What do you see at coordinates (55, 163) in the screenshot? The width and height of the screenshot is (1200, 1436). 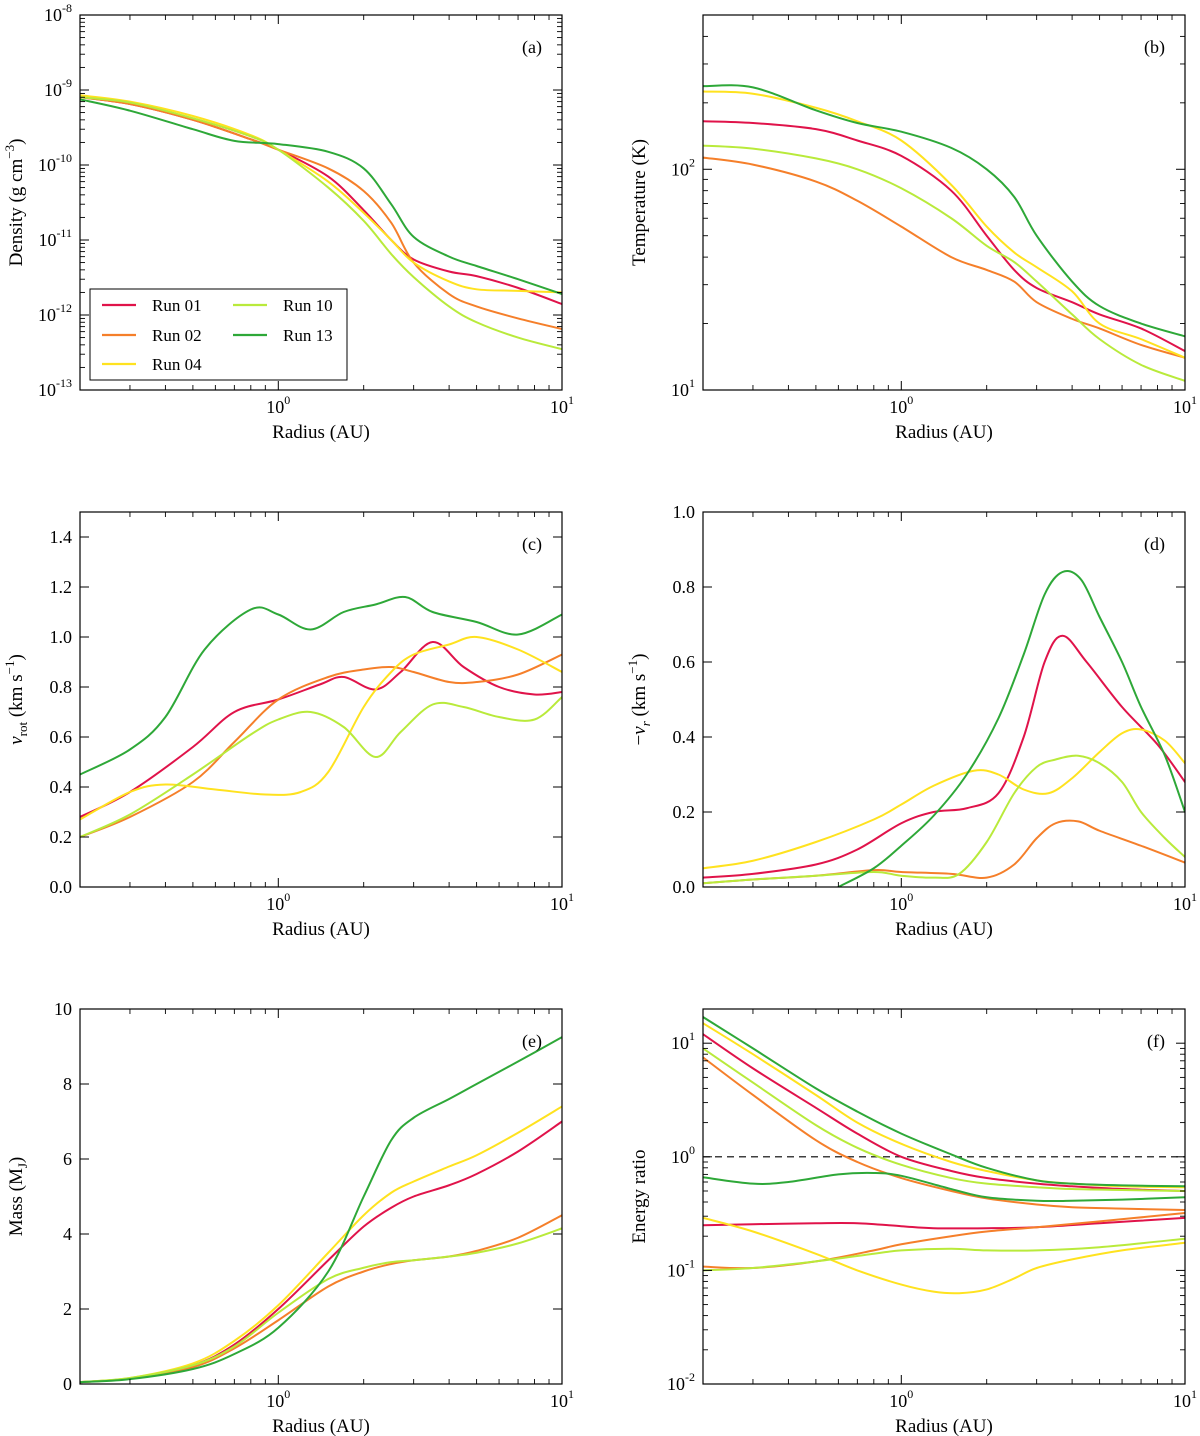 I see `y-tick-label: 10⁻¹⁰` at bounding box center [55, 163].